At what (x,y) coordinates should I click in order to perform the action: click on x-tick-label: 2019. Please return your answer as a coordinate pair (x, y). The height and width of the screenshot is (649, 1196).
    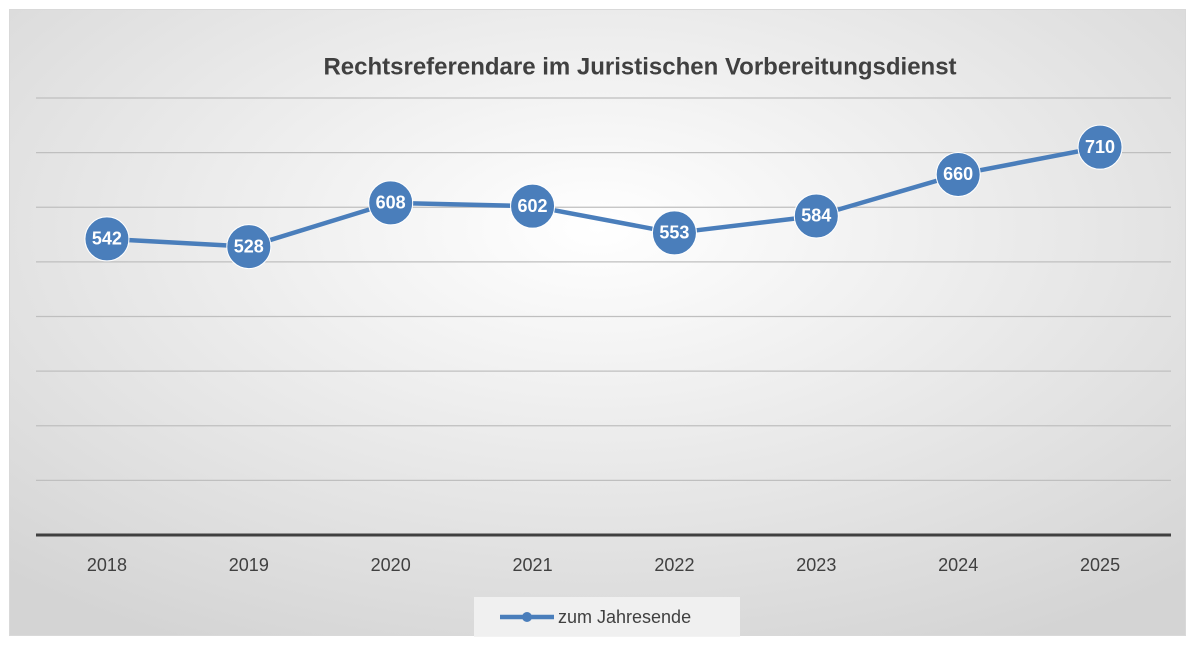
    Looking at the image, I should click on (249, 565).